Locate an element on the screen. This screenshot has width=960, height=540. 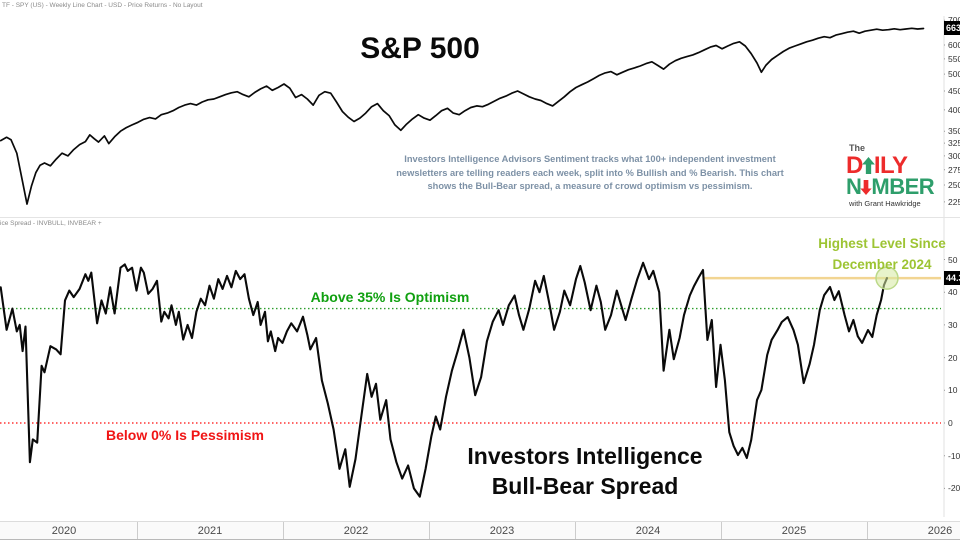
x-axis-year-label: 2023 is located at coordinates (502, 531).